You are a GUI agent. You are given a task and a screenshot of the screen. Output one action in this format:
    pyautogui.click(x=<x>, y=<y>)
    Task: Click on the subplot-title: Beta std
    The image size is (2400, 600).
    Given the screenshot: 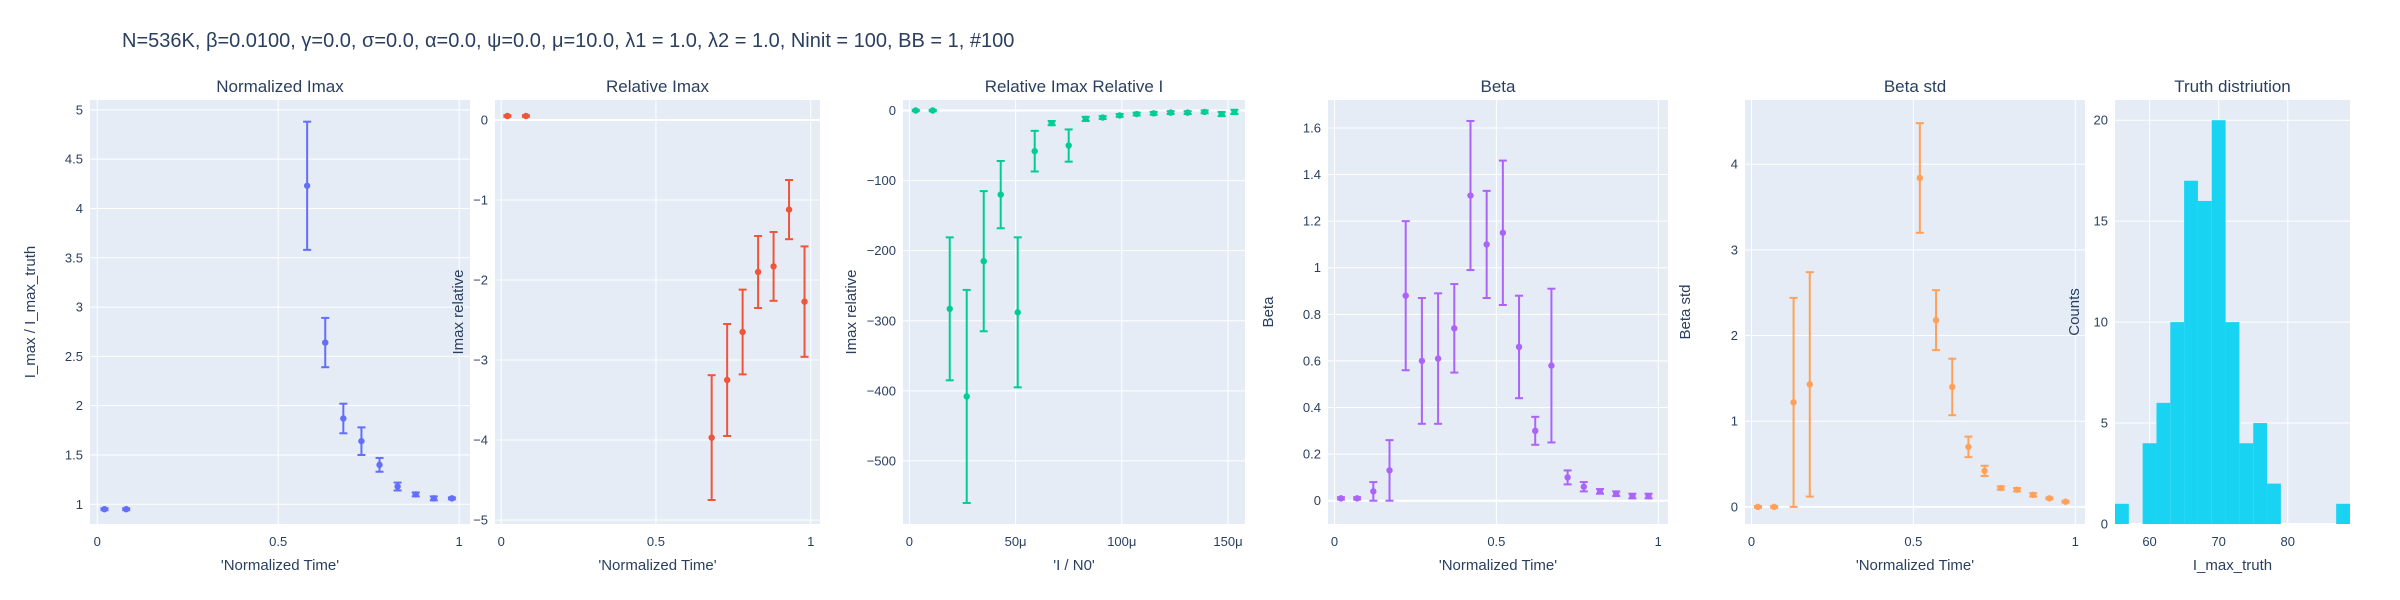 What is the action you would take?
    pyautogui.click(x=1915, y=86)
    